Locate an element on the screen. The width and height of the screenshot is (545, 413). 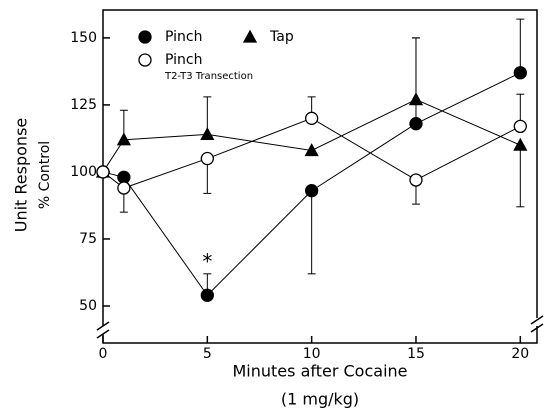
y-tick-label: 150 is located at coordinates (83, 38).